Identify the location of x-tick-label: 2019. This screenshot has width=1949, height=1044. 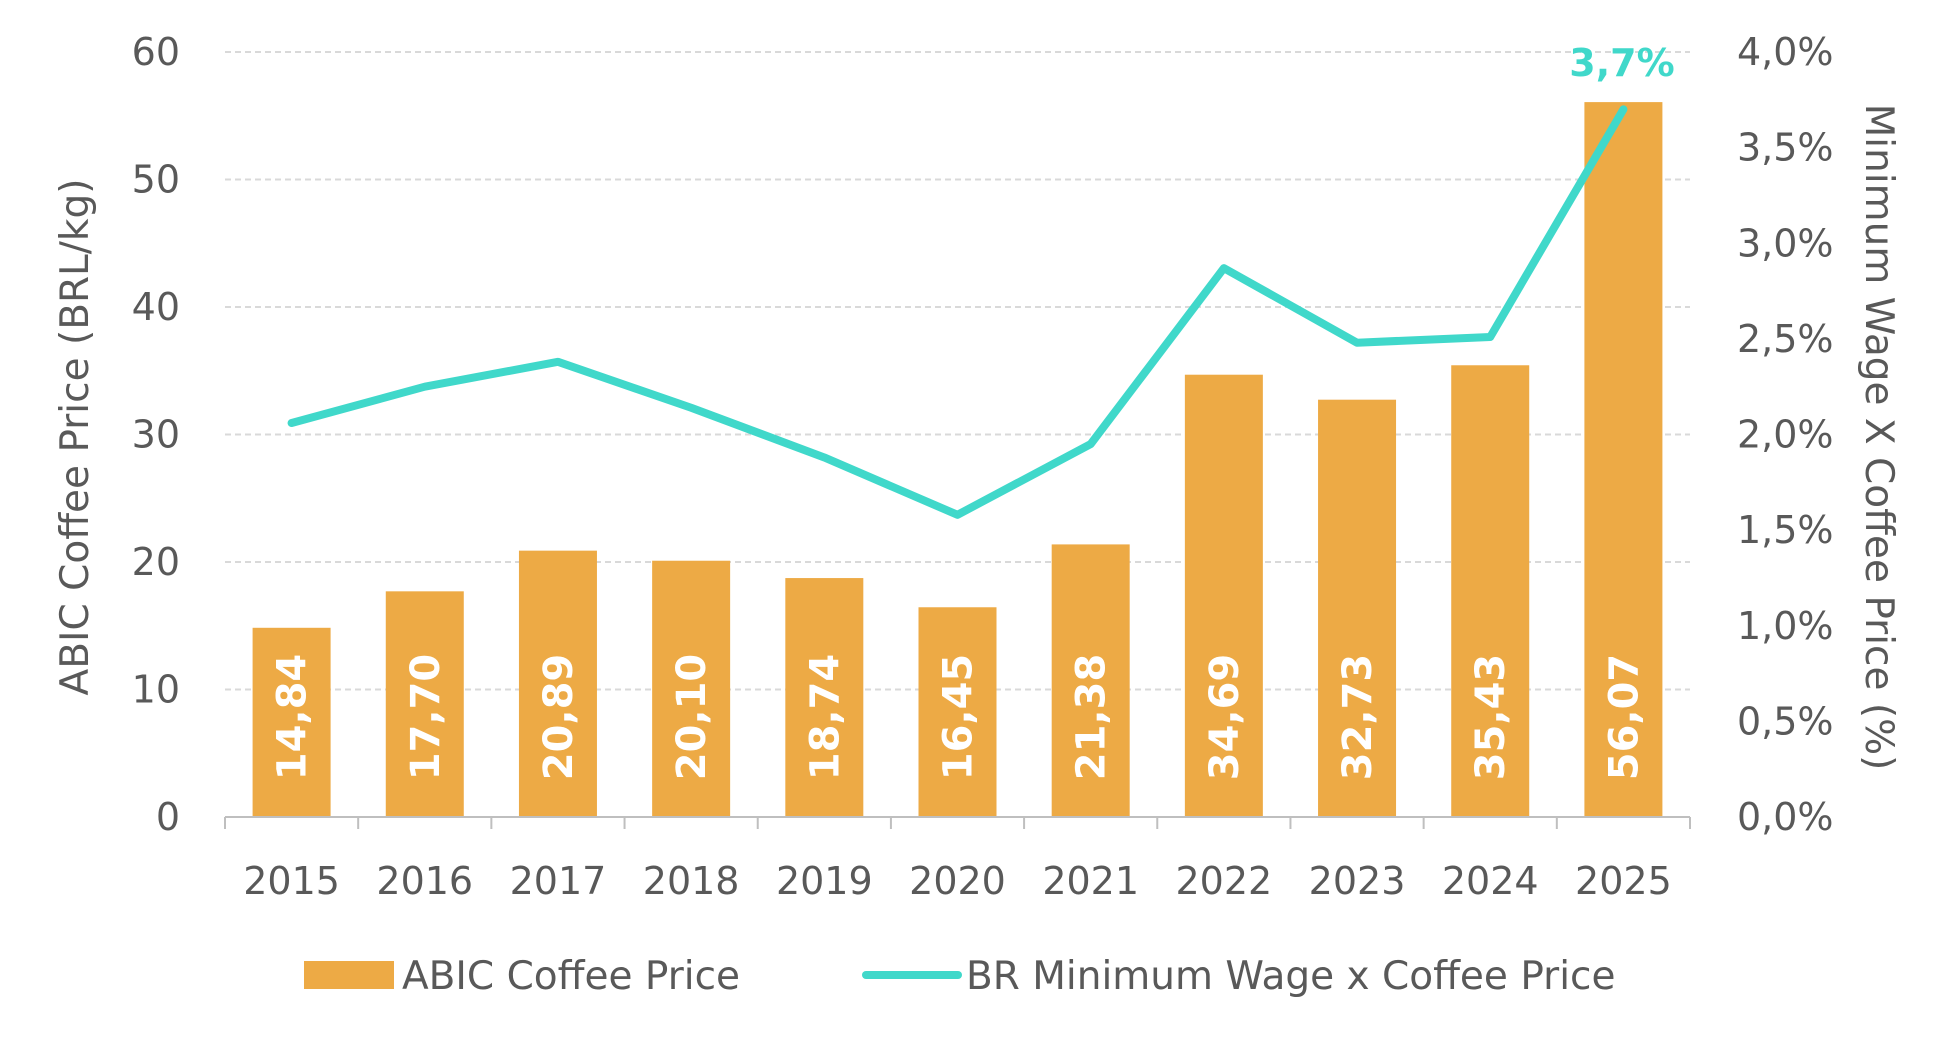
(824, 881).